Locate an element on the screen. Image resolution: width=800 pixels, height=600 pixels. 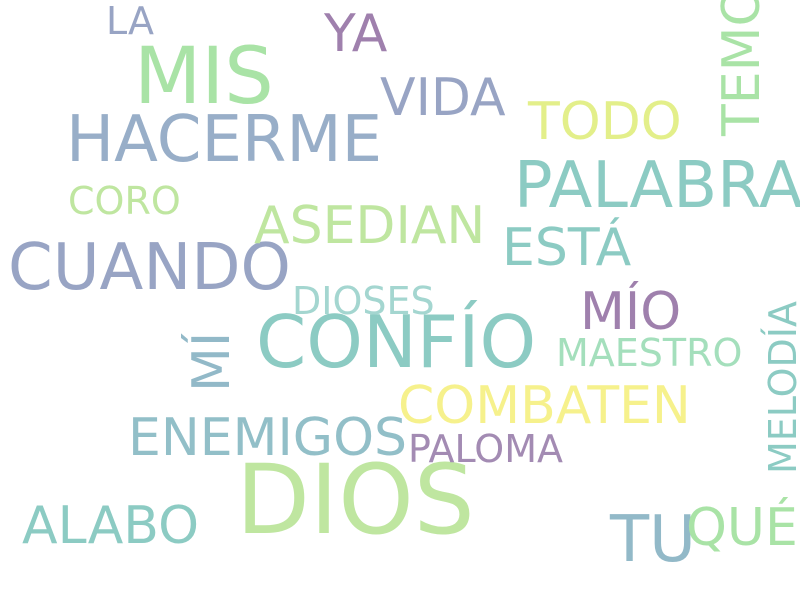
word-hacerme: HACERME is located at coordinates (224, 140).